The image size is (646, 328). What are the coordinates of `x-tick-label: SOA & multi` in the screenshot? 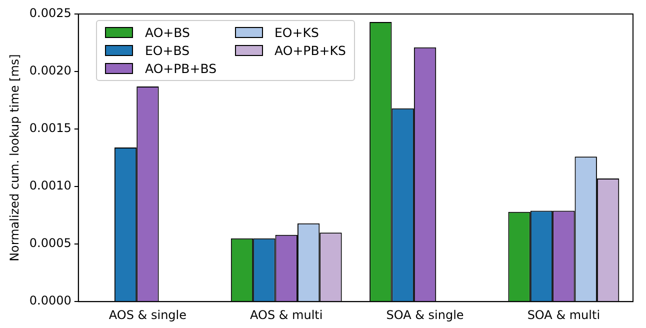 It's located at (563, 315).